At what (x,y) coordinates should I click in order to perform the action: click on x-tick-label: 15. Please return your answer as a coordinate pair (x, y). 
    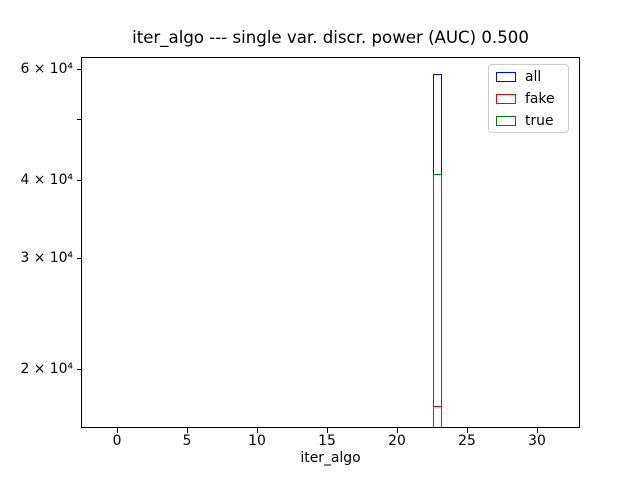
    Looking at the image, I should click on (327, 441).